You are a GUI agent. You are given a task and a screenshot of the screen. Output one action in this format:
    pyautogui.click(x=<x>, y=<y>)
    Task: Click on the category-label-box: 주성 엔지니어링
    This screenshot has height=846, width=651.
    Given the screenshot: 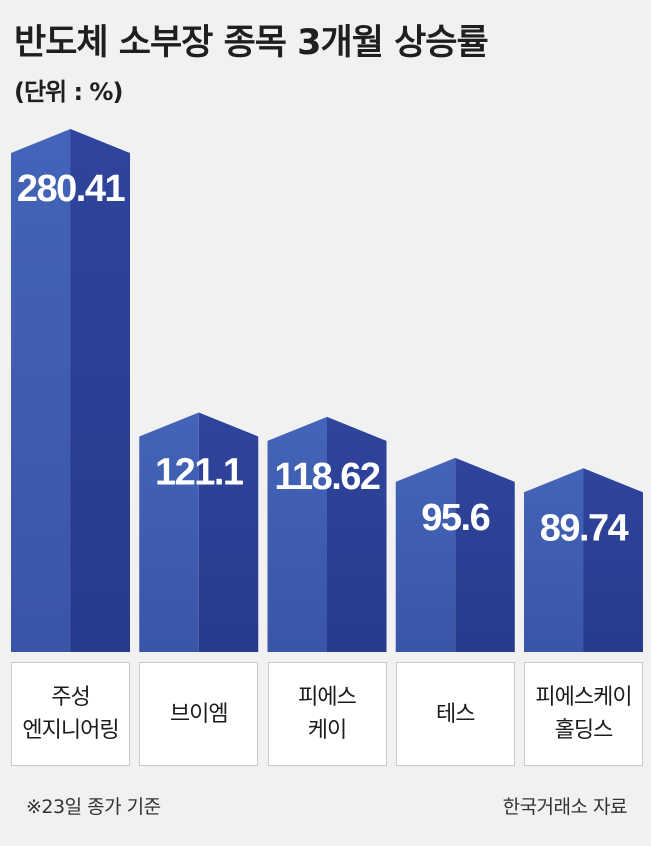 What is the action you would take?
    pyautogui.click(x=70, y=714)
    